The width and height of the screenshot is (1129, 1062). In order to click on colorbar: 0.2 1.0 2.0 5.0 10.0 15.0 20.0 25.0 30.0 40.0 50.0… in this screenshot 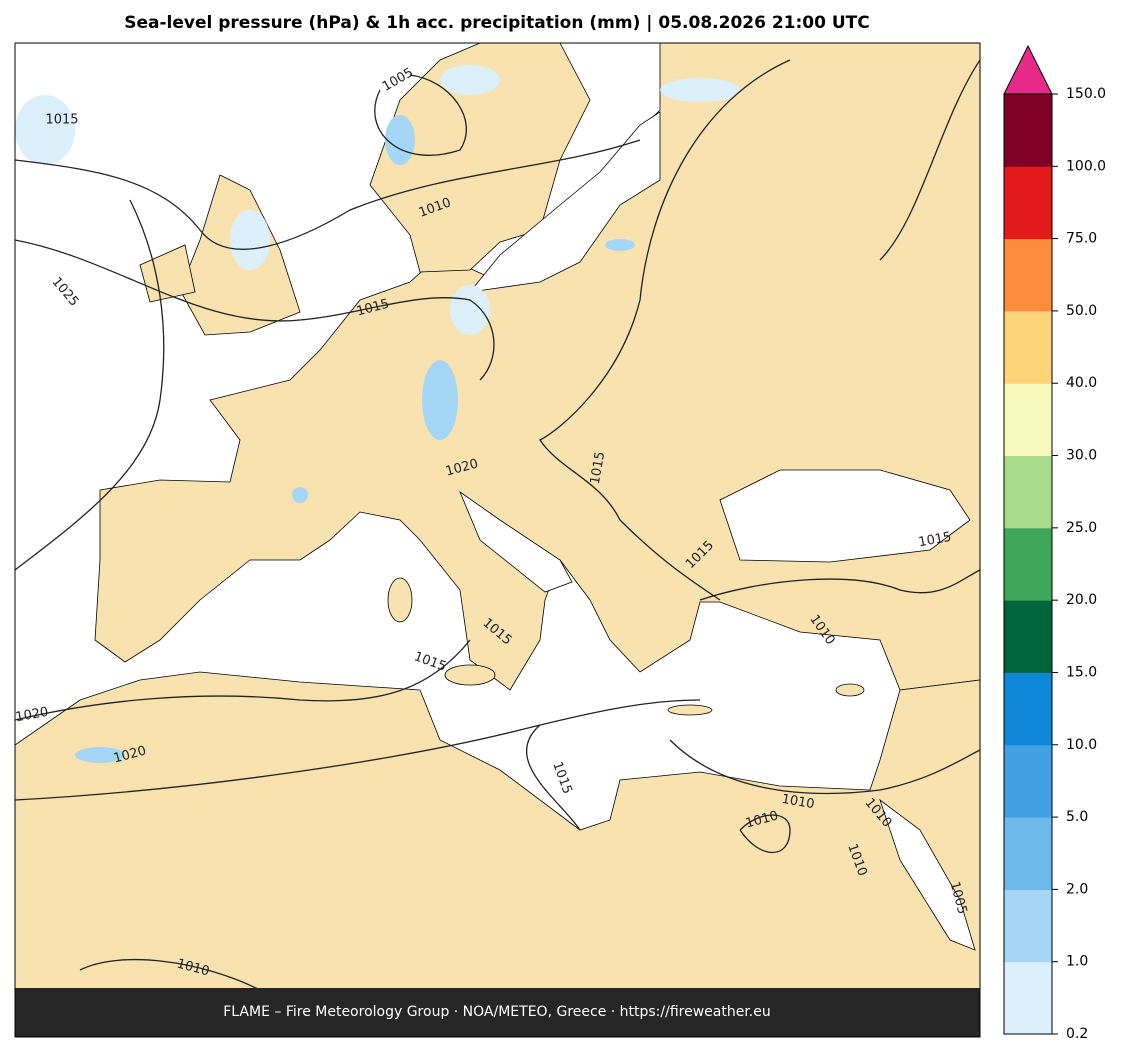, I will do `click(1054, 543)`.